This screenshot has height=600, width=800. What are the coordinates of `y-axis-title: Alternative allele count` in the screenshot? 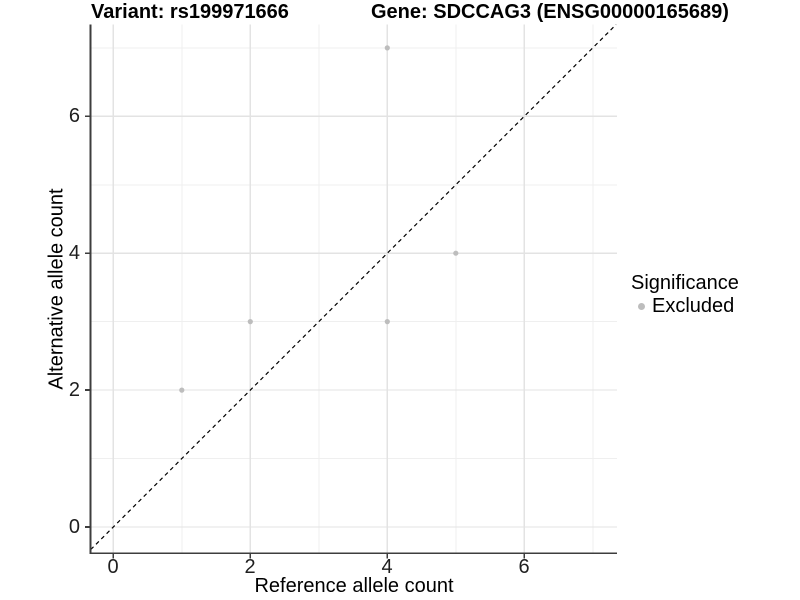 It's located at (56, 289).